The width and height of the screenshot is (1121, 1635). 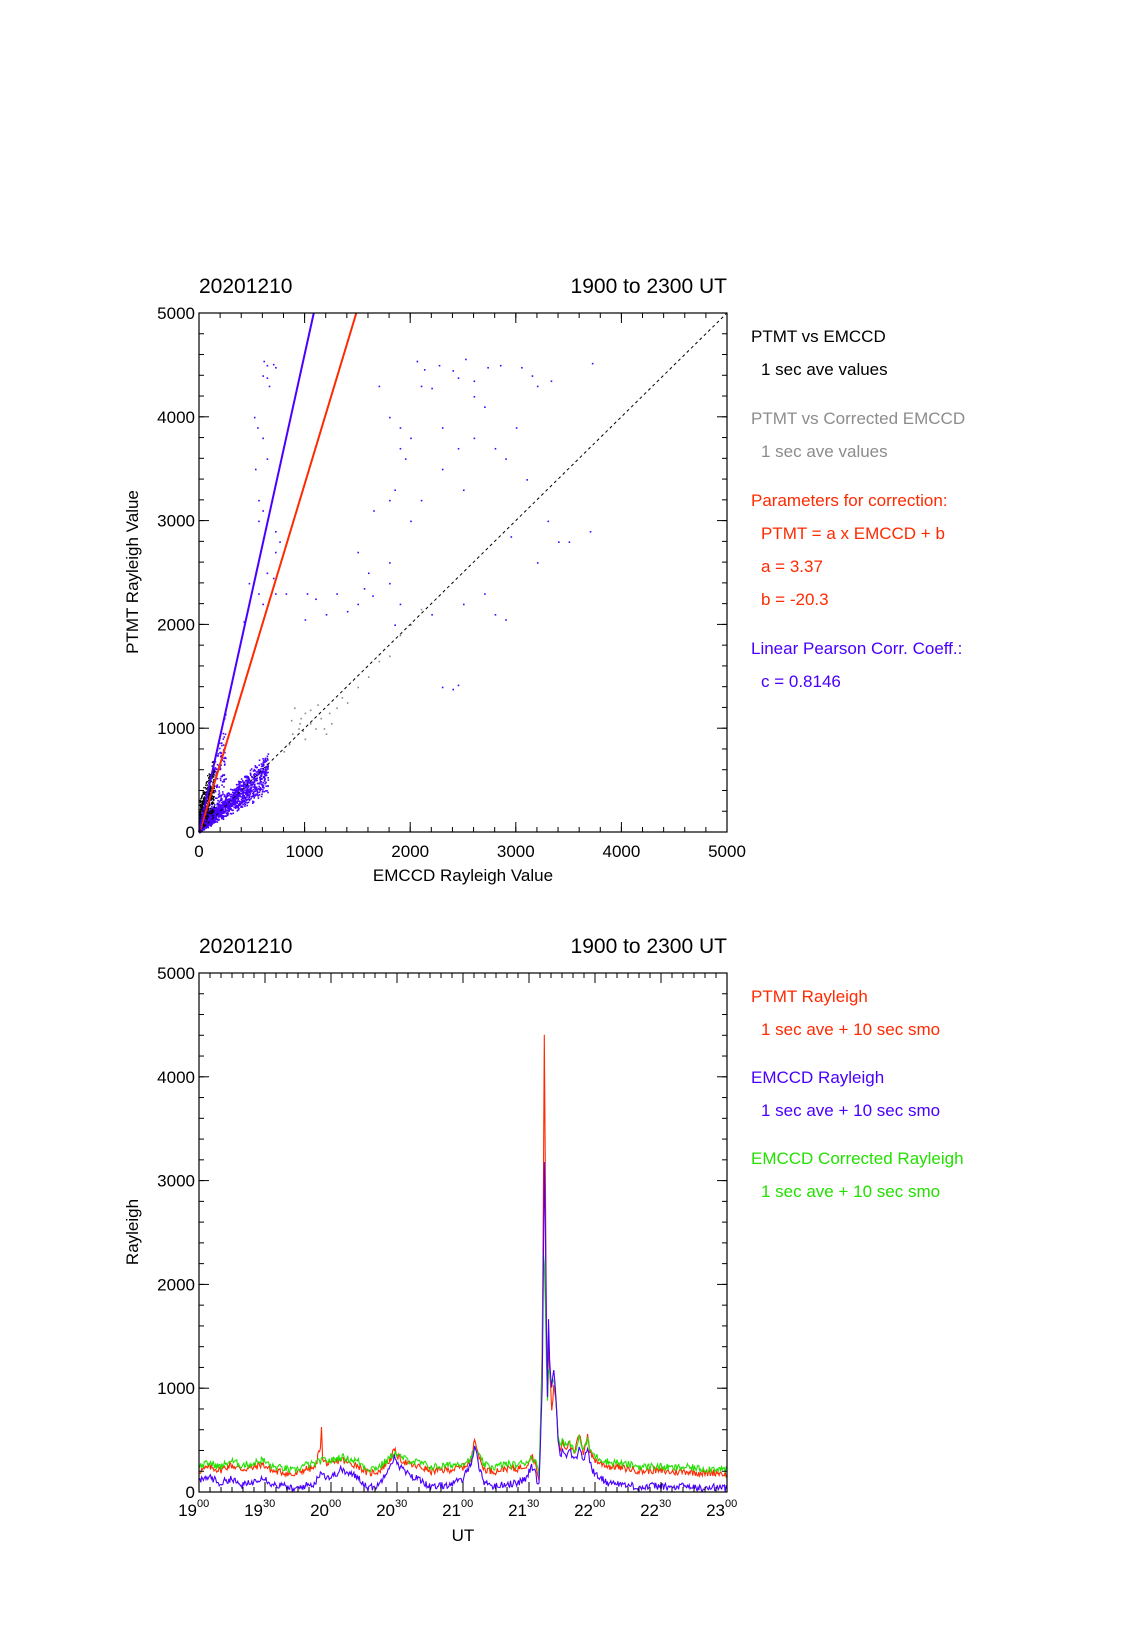 I want to click on timeseries-x-tick-minute: 00, so click(x=599, y=1504).